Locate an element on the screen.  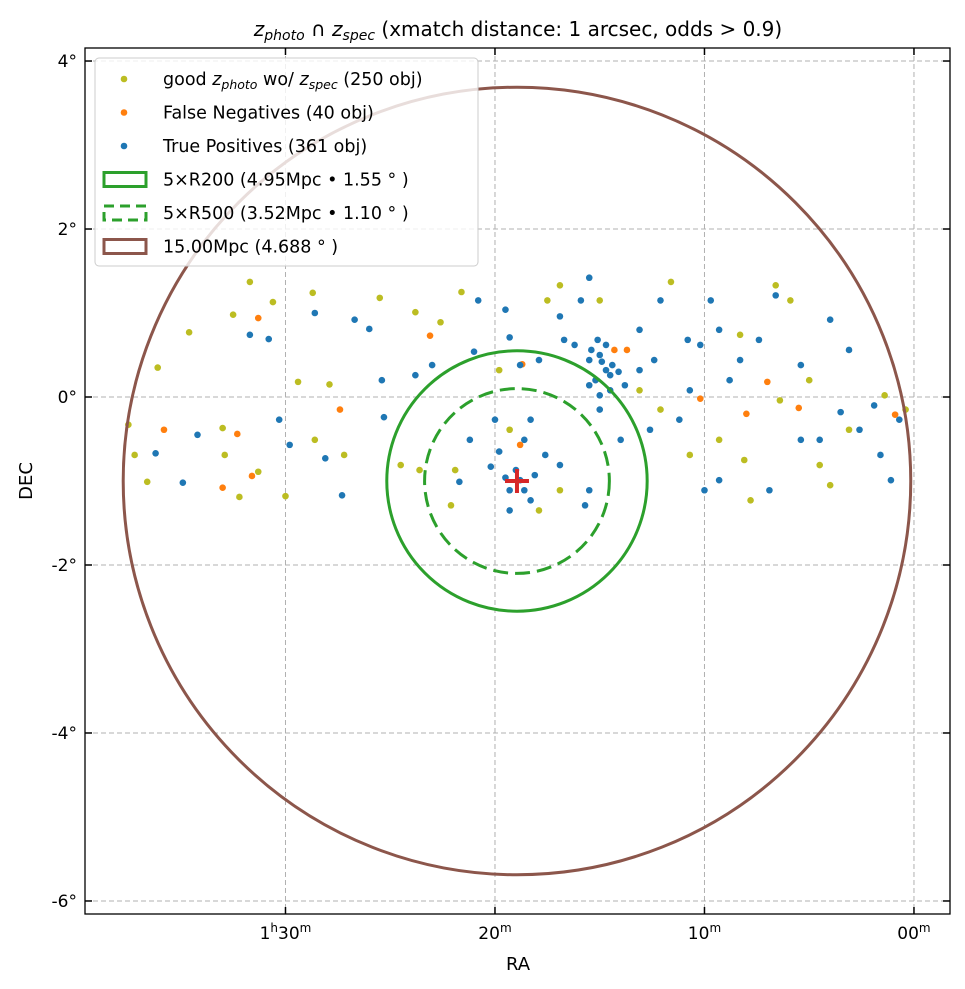
legend-patch is located at coordinates (125, 246).